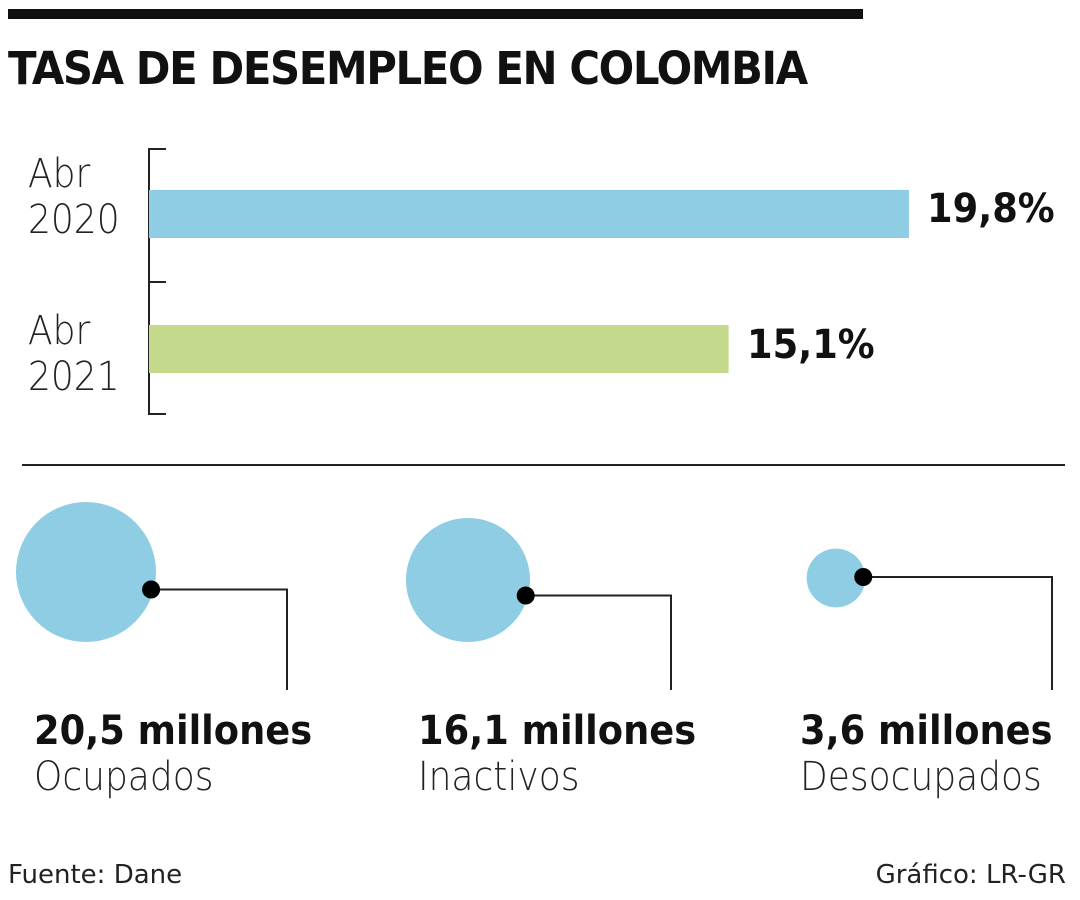 The height and width of the screenshot is (900, 1080). Describe the element at coordinates (926, 731) in the screenshot. I see `bubble-value-label: 3,6 millones` at that location.